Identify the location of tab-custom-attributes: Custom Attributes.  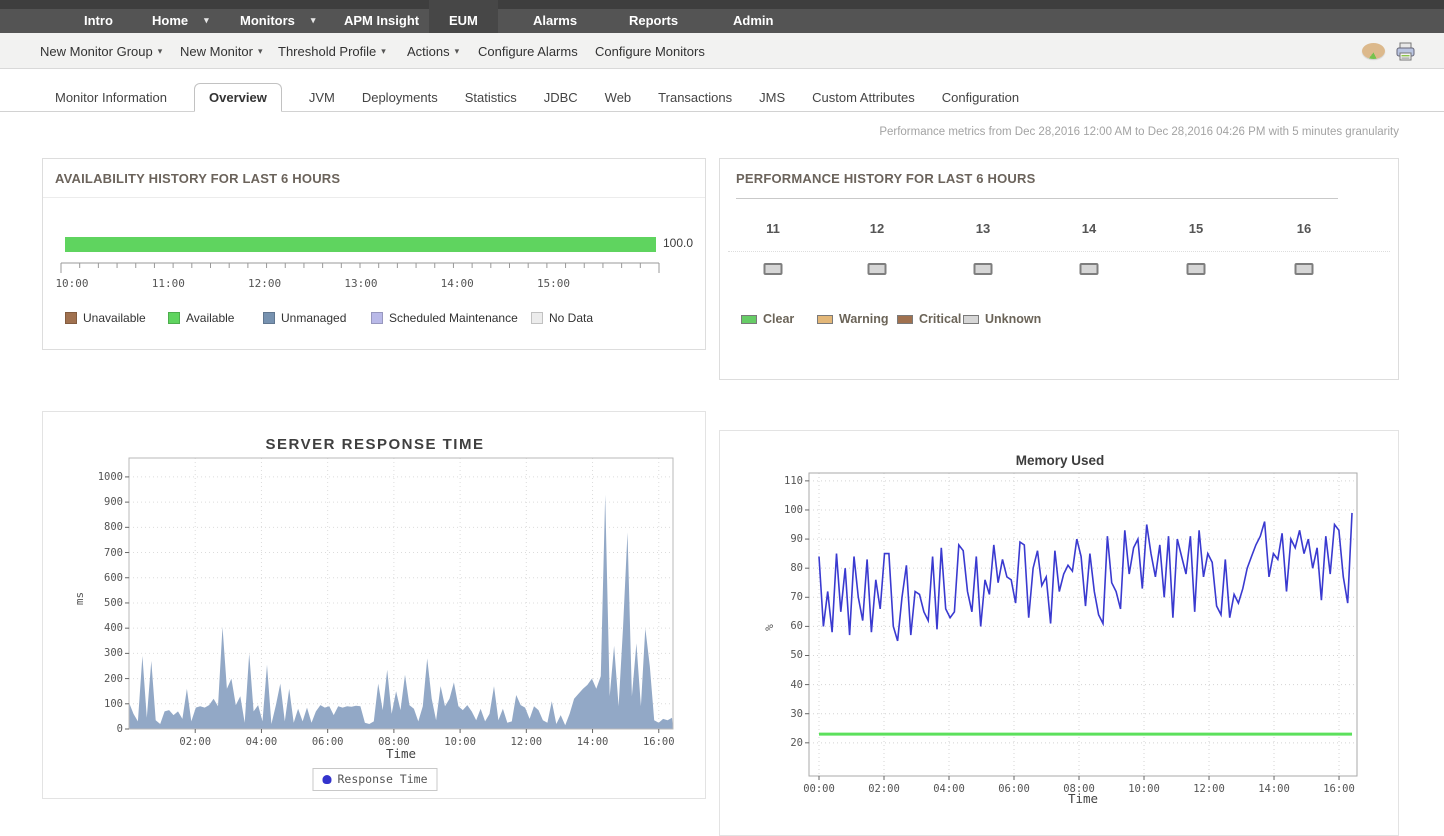
(863, 97).